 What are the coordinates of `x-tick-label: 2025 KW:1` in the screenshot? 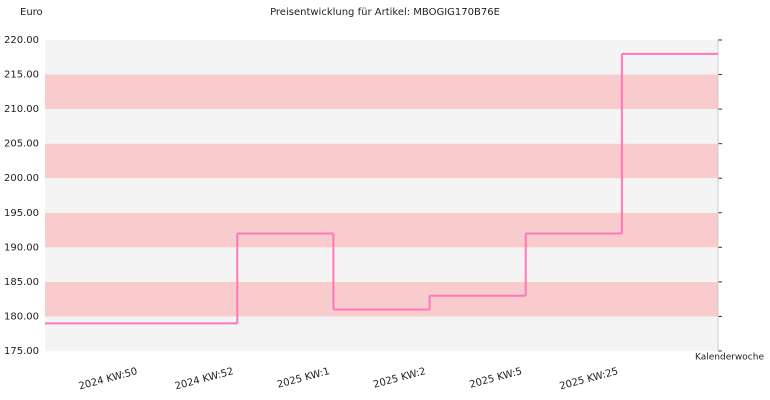 It's located at (303, 378).